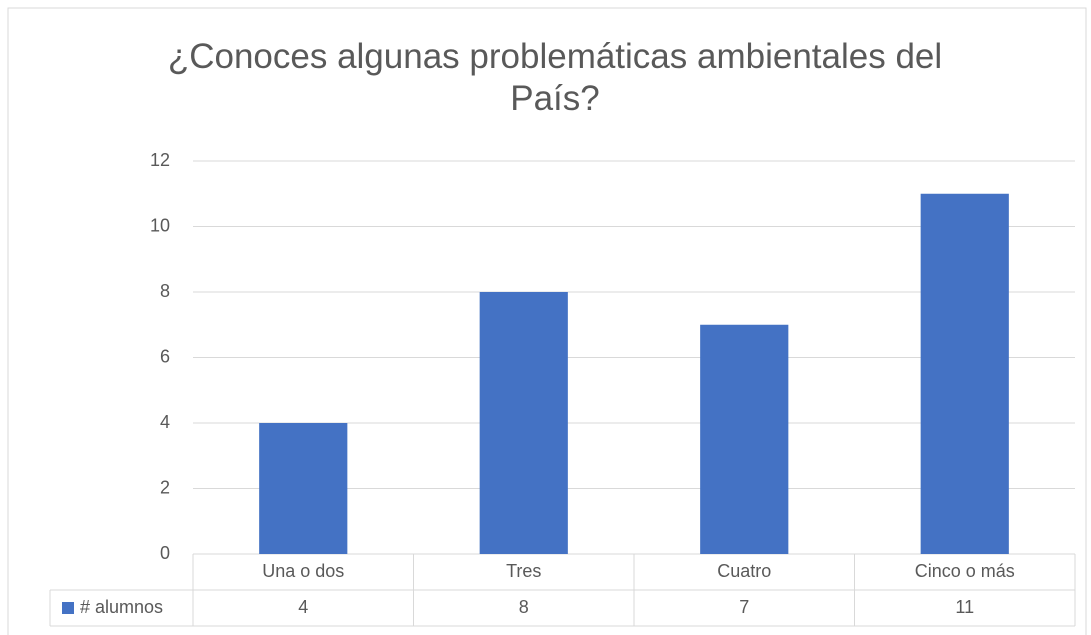 The height and width of the screenshot is (635, 1091). I want to click on y-tick-label: 0, so click(165, 553).